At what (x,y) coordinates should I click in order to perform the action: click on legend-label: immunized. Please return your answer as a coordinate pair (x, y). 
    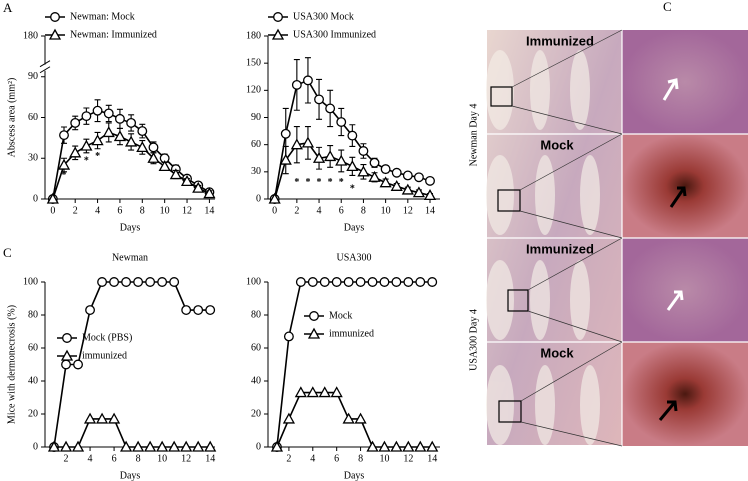
    Looking at the image, I should click on (351, 333).